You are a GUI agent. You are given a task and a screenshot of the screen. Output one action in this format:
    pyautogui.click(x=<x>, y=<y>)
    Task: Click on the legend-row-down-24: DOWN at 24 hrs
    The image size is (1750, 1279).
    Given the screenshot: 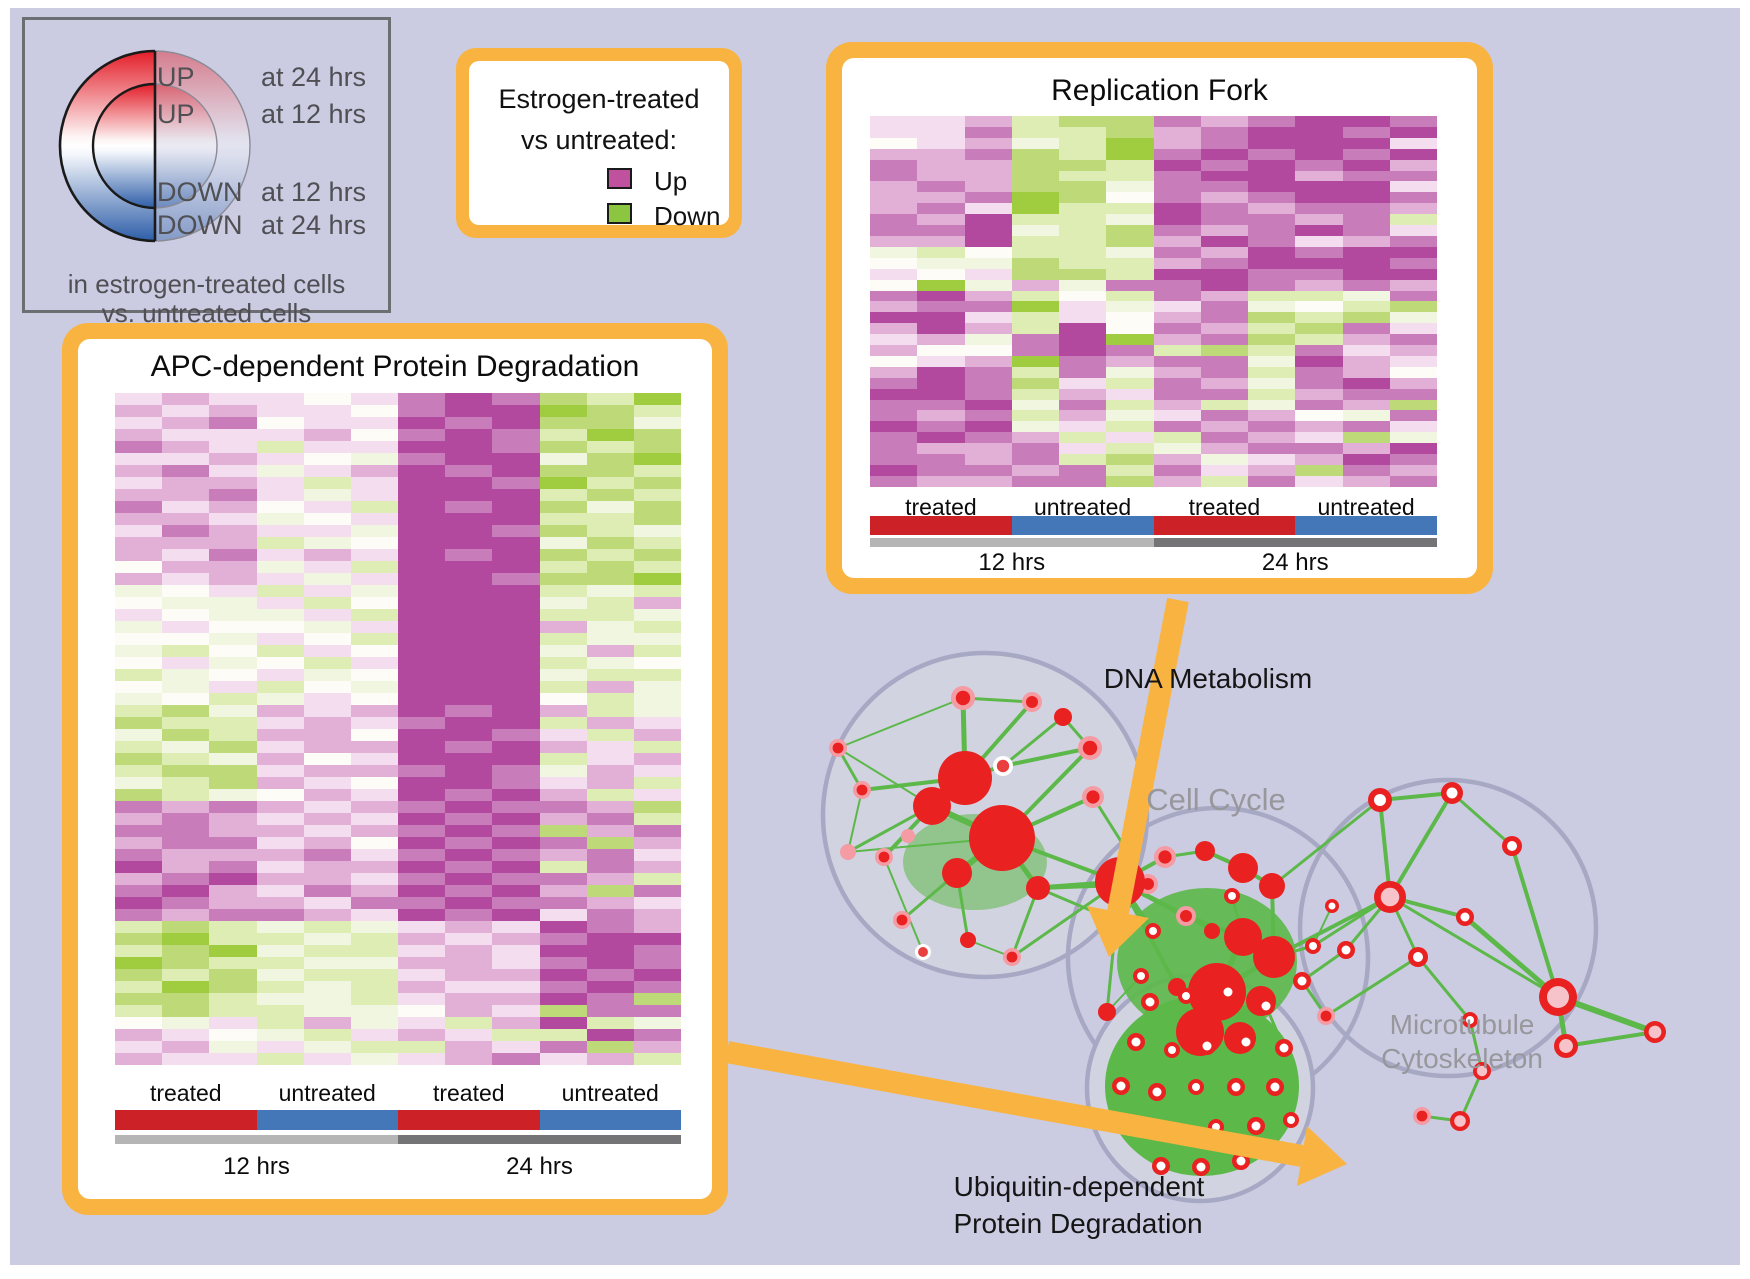 What is the action you would take?
    pyautogui.click(x=206, y=225)
    